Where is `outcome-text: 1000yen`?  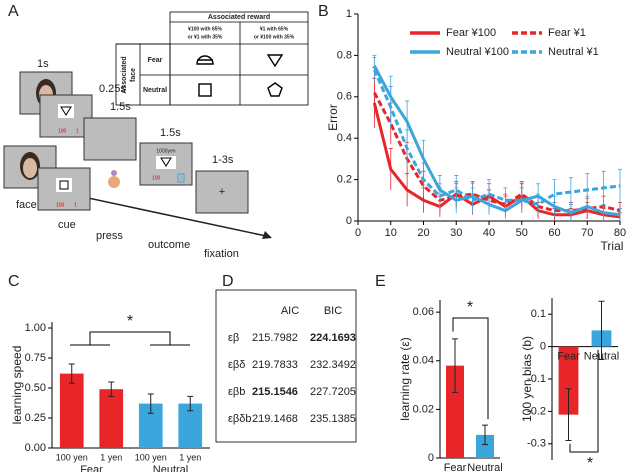 outcome-text: 1000yen is located at coordinates (165, 151).